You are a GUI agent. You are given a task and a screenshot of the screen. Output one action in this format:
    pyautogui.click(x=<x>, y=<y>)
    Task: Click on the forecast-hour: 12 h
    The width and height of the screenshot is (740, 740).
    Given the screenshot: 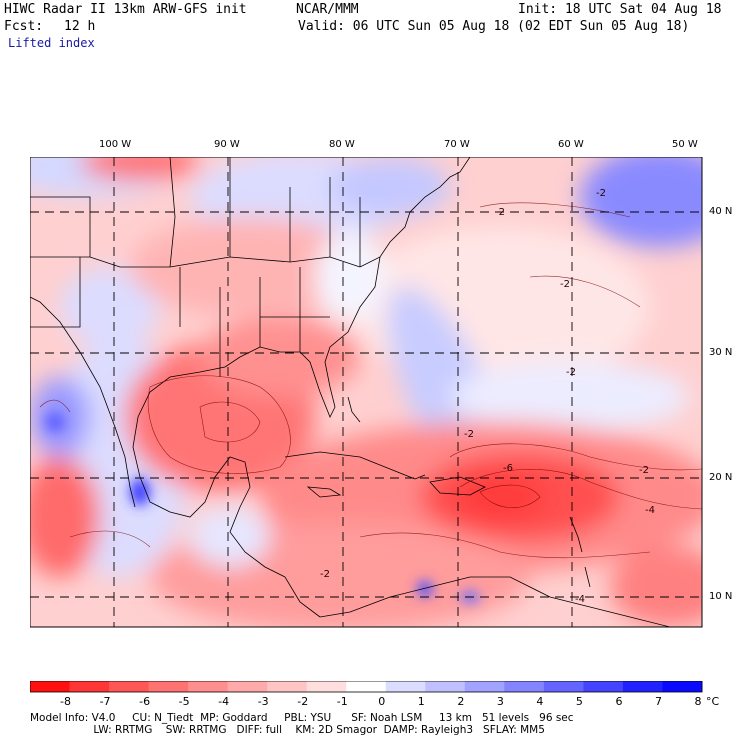 What is the action you would take?
    pyautogui.click(x=80, y=26)
    